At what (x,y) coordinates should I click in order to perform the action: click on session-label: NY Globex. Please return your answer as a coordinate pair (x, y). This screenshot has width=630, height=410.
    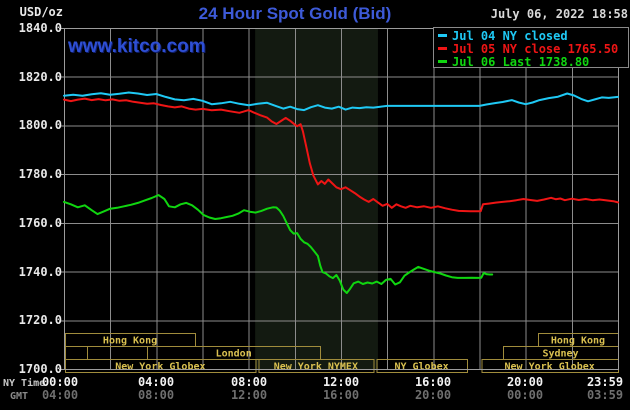
    Looking at the image, I should click on (421, 367).